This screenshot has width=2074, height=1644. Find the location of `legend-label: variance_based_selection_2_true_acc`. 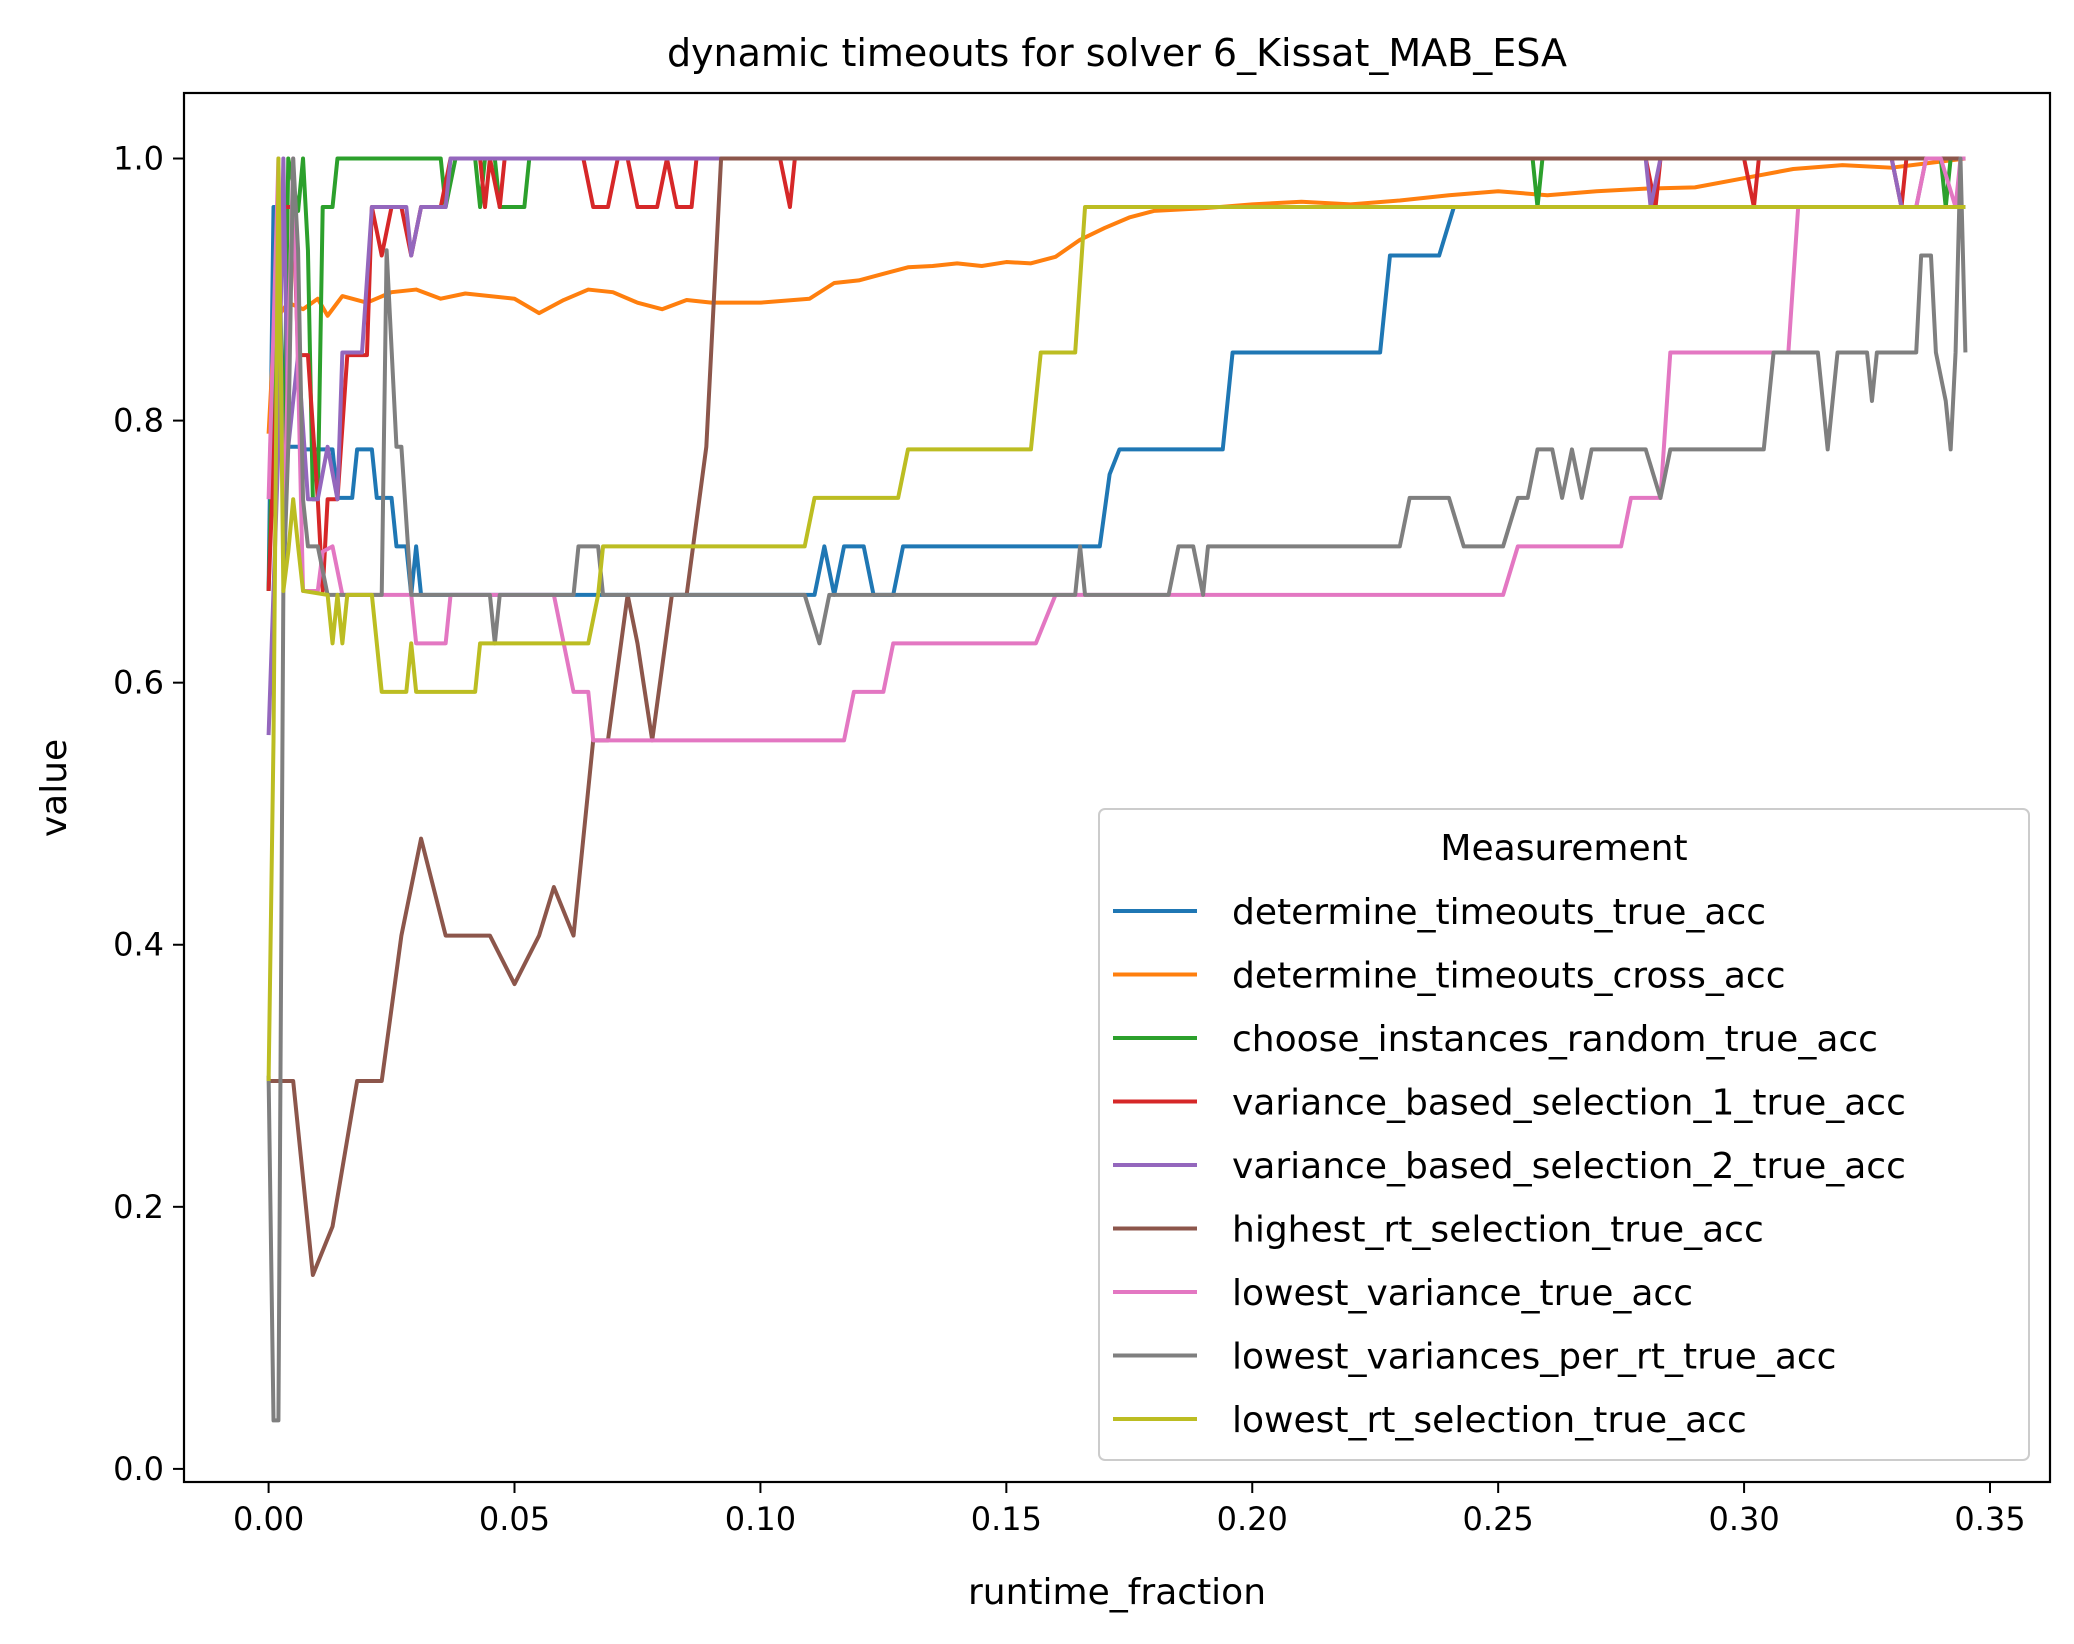

legend-label: variance_based_selection_2_true_acc is located at coordinates (1569, 1166).